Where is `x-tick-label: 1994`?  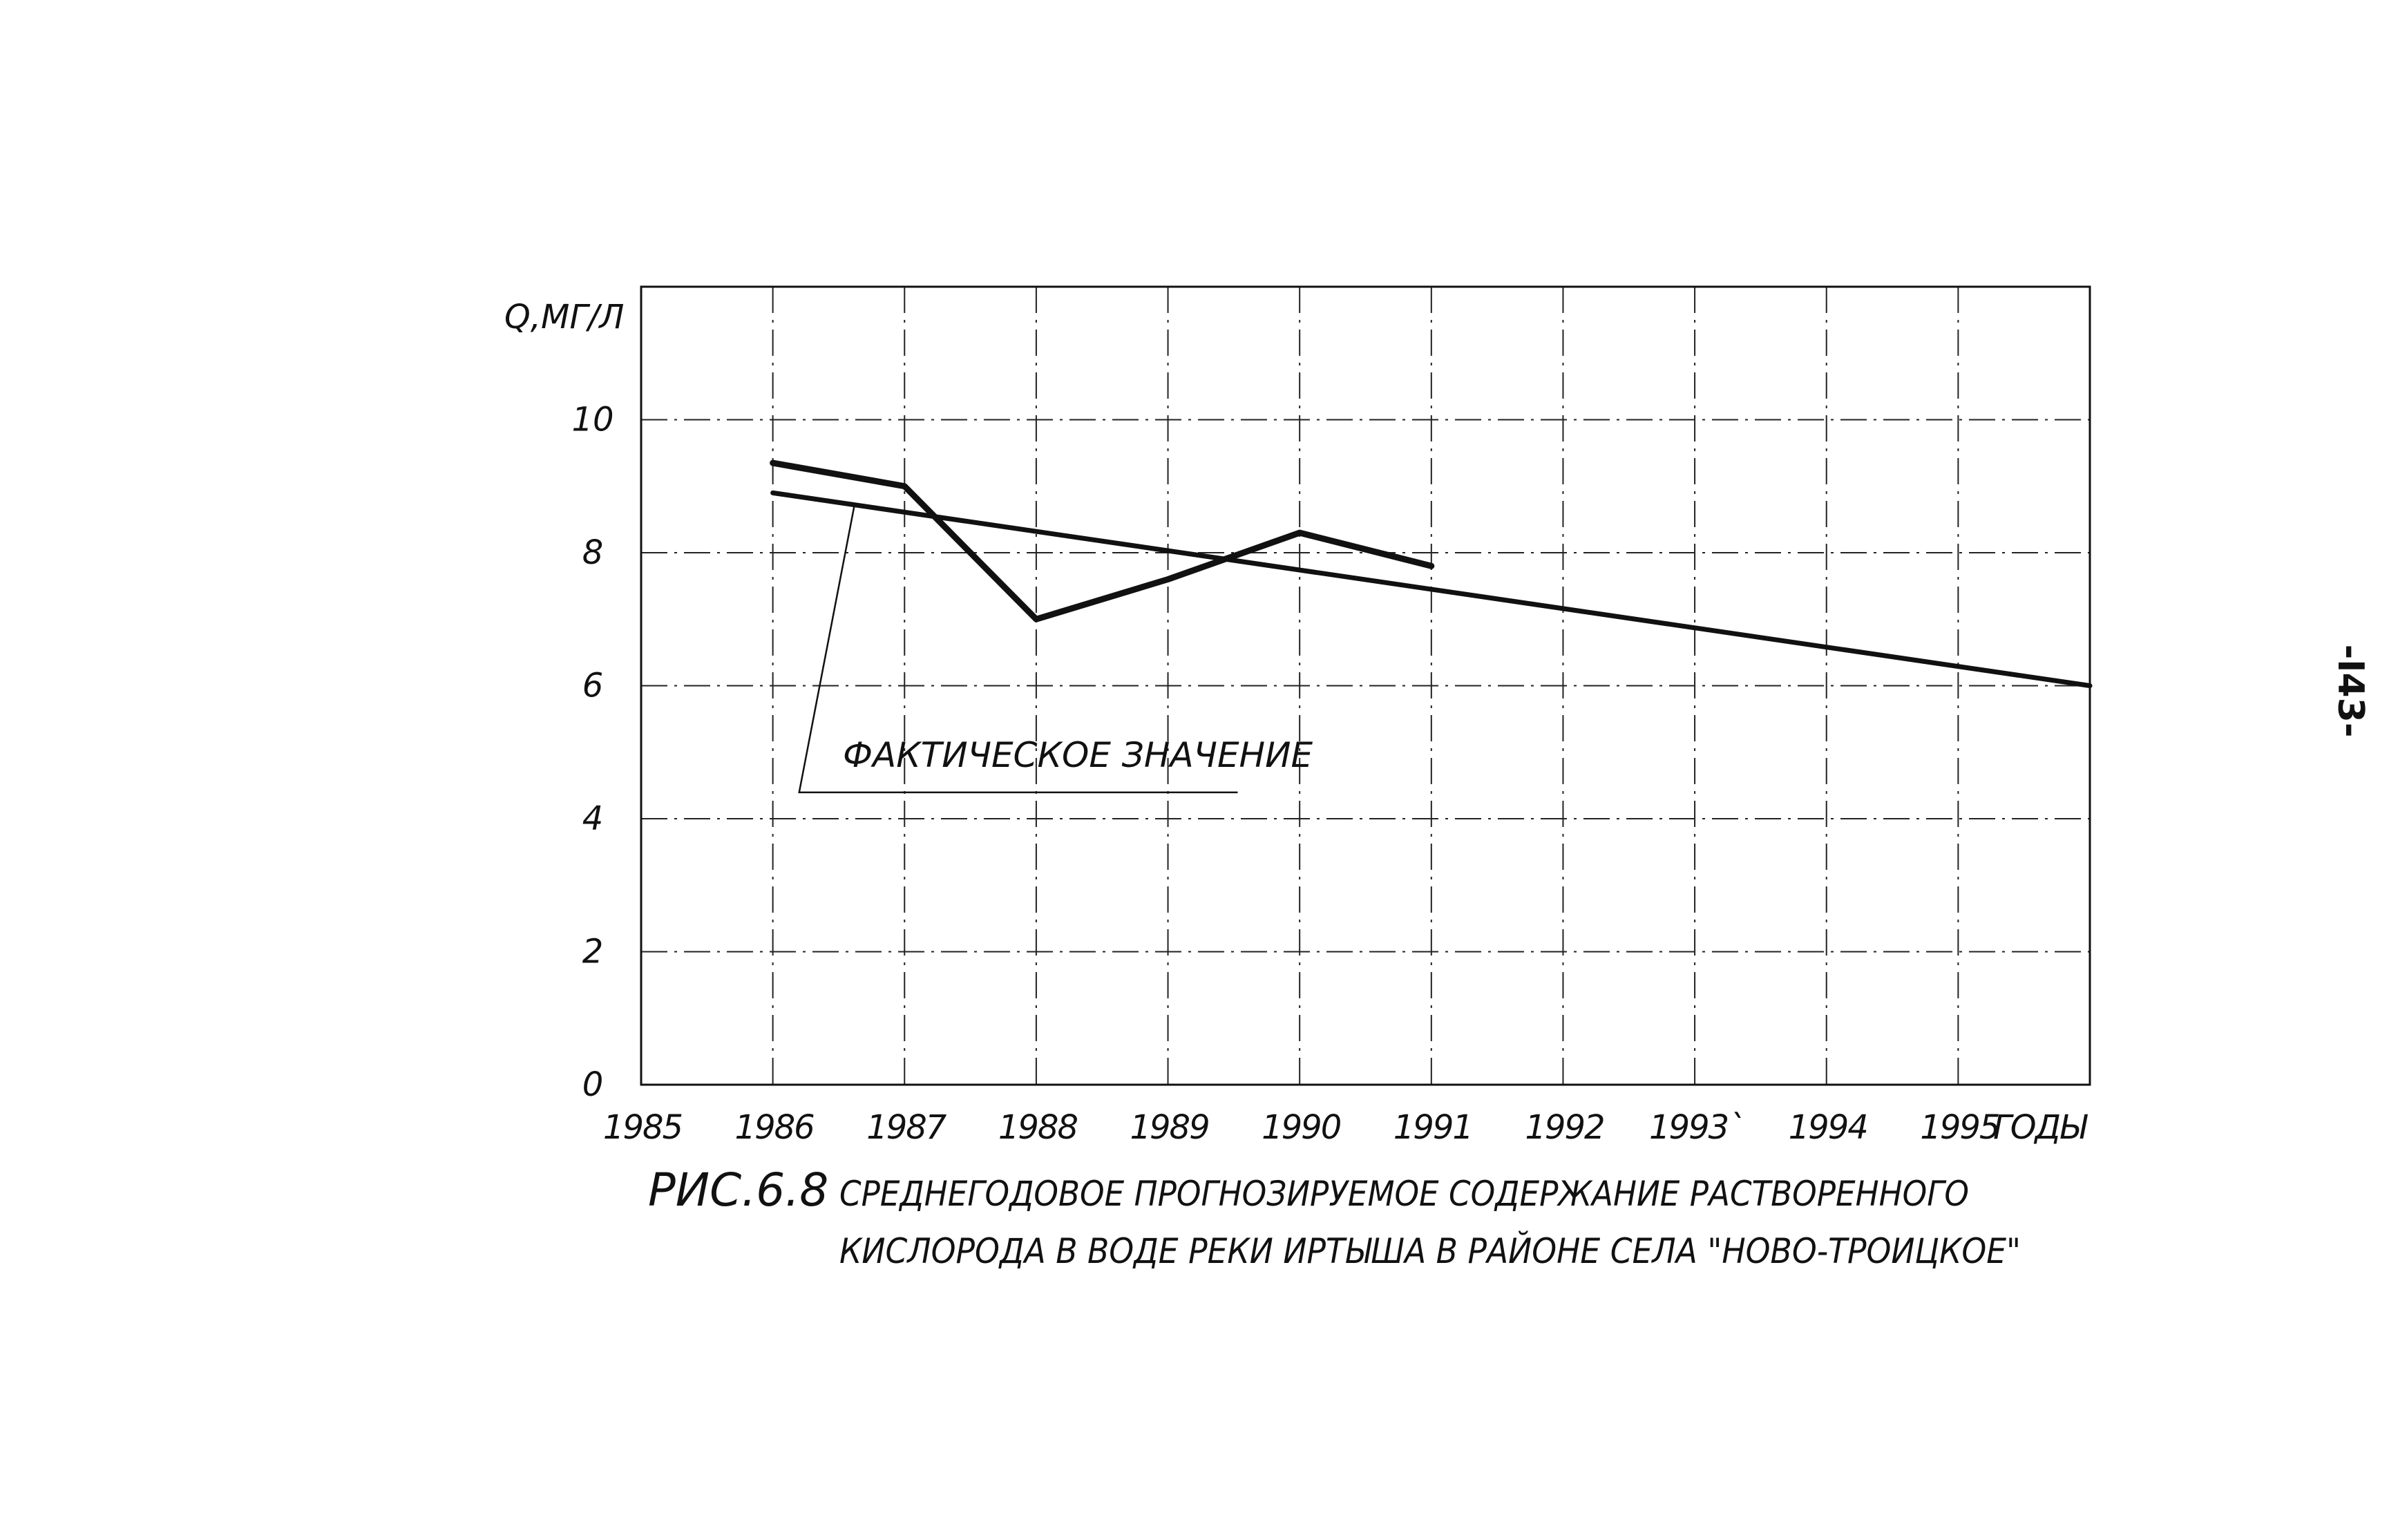
x-tick-label: 1994 is located at coordinates (1828, 1128).